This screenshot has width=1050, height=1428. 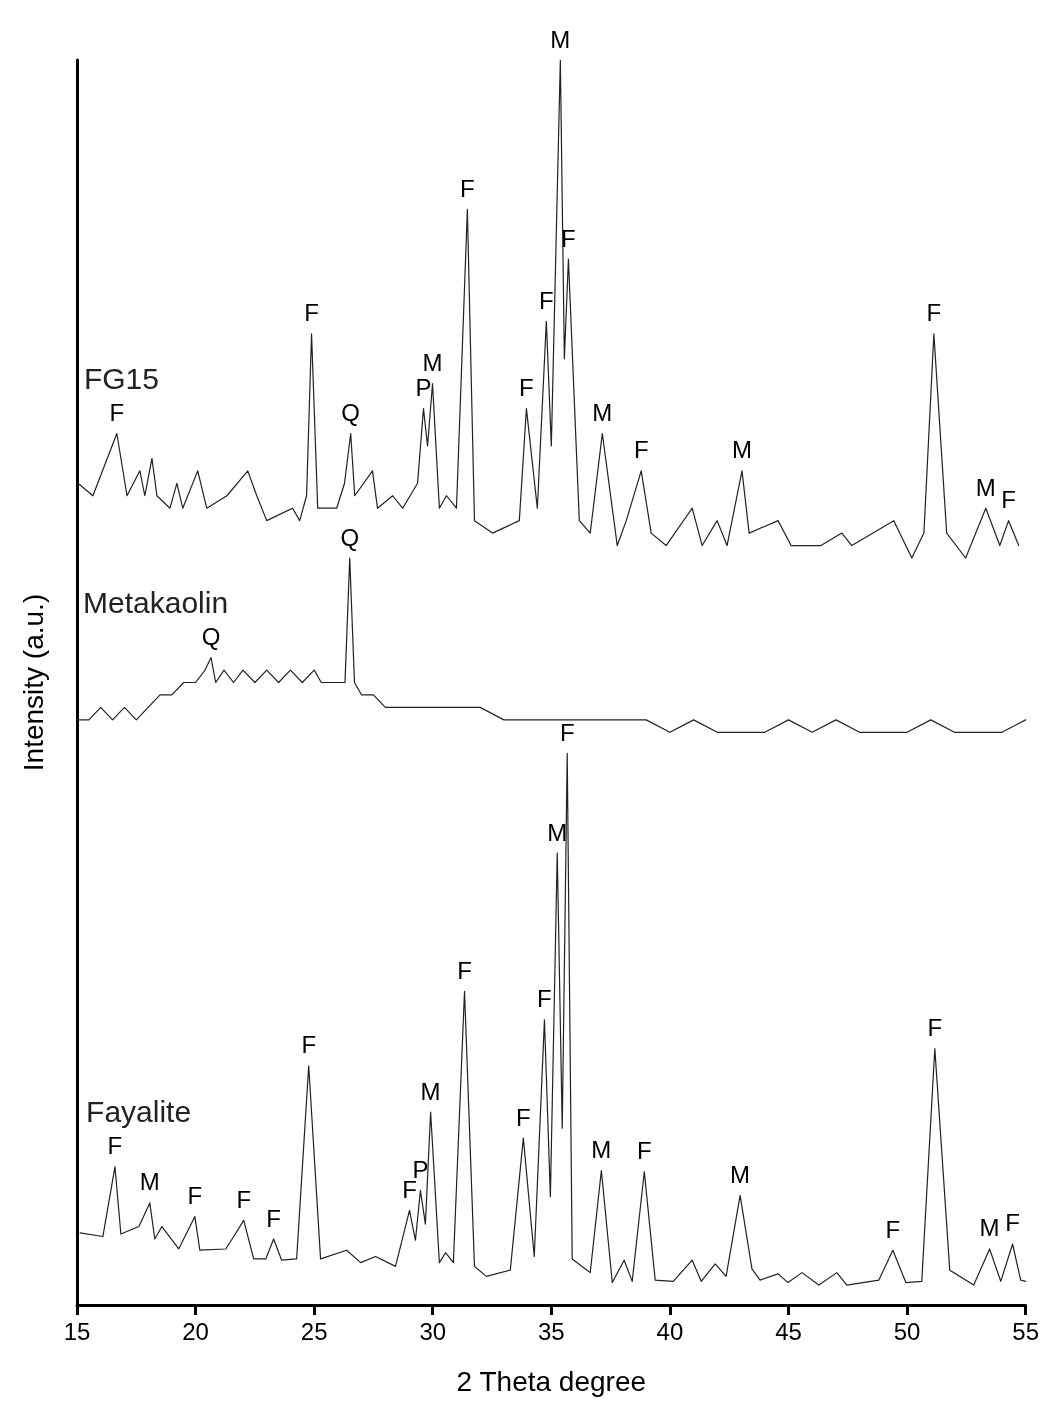 What do you see at coordinates (195, 1331) in the screenshot?
I see `x-tick-label: 20` at bounding box center [195, 1331].